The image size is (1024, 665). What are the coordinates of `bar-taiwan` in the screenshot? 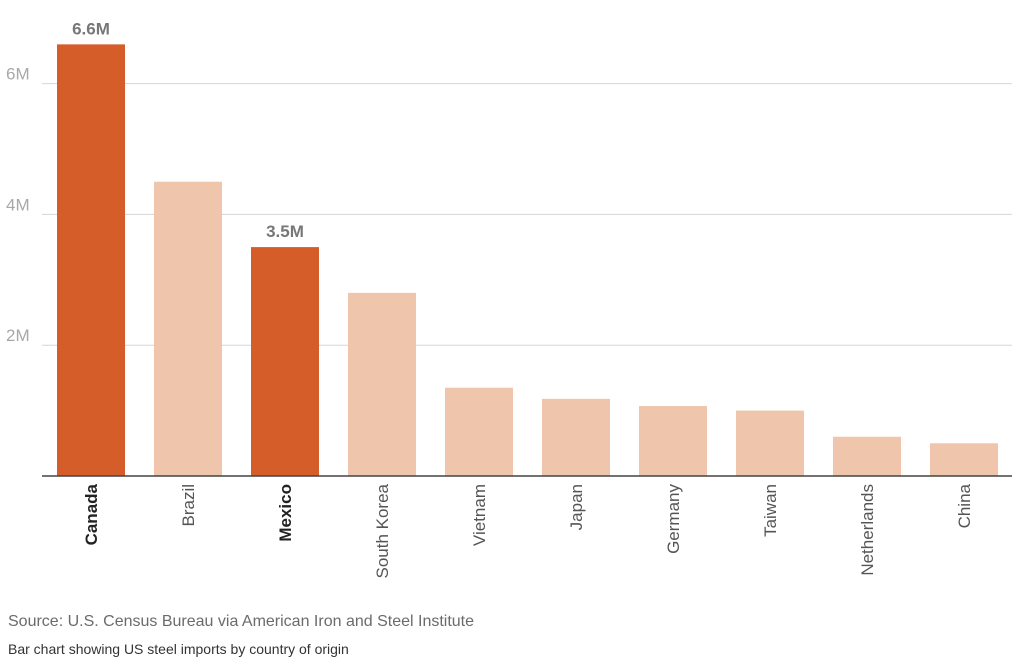 It's located at (770, 443).